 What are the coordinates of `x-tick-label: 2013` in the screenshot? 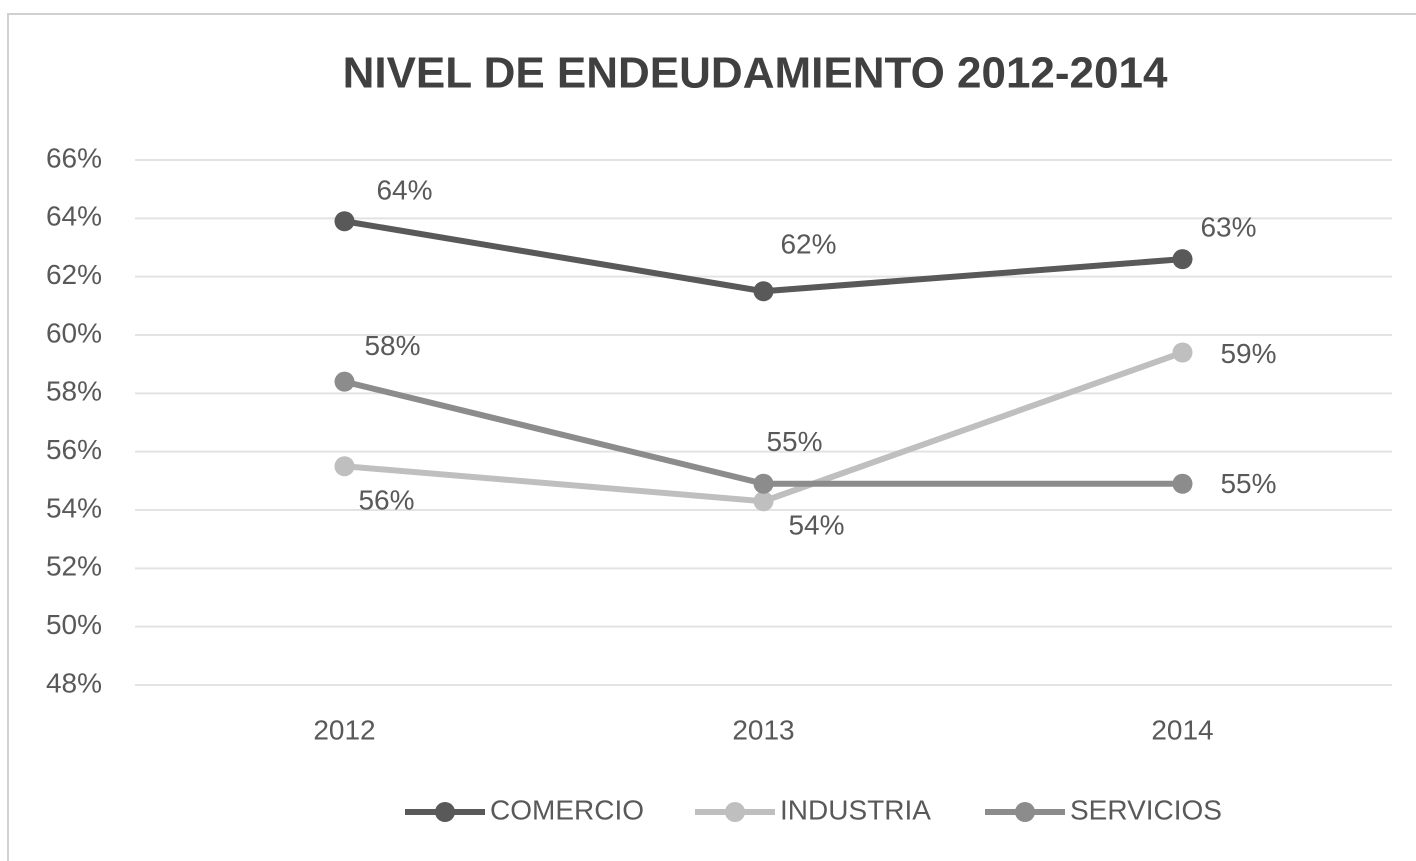 It's located at (763, 729).